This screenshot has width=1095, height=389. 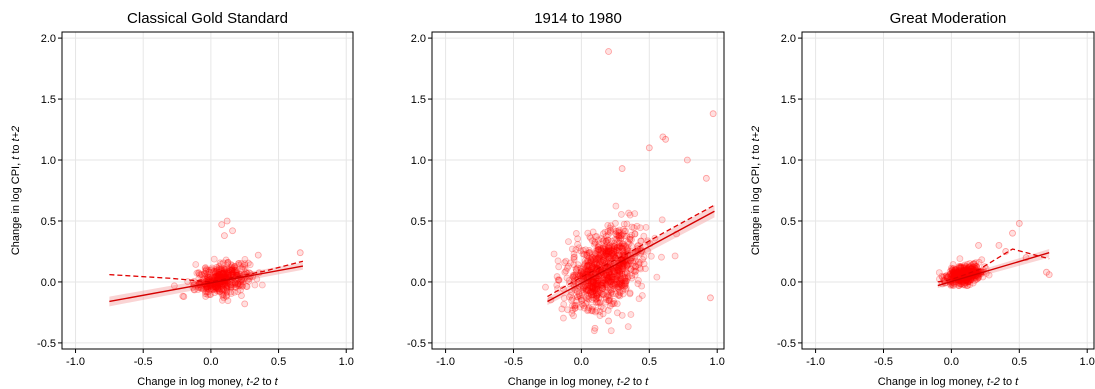 I want to click on y-tick-label: 1.5, so click(x=788, y=100).